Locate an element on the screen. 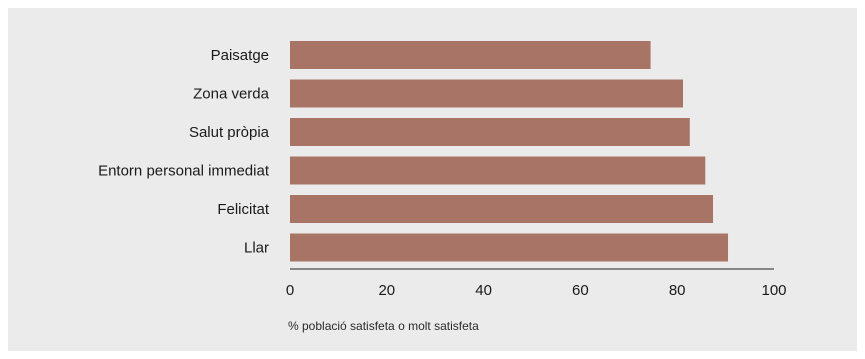 The width and height of the screenshot is (865, 359). x-tick-label-20: 20 is located at coordinates (386, 290).